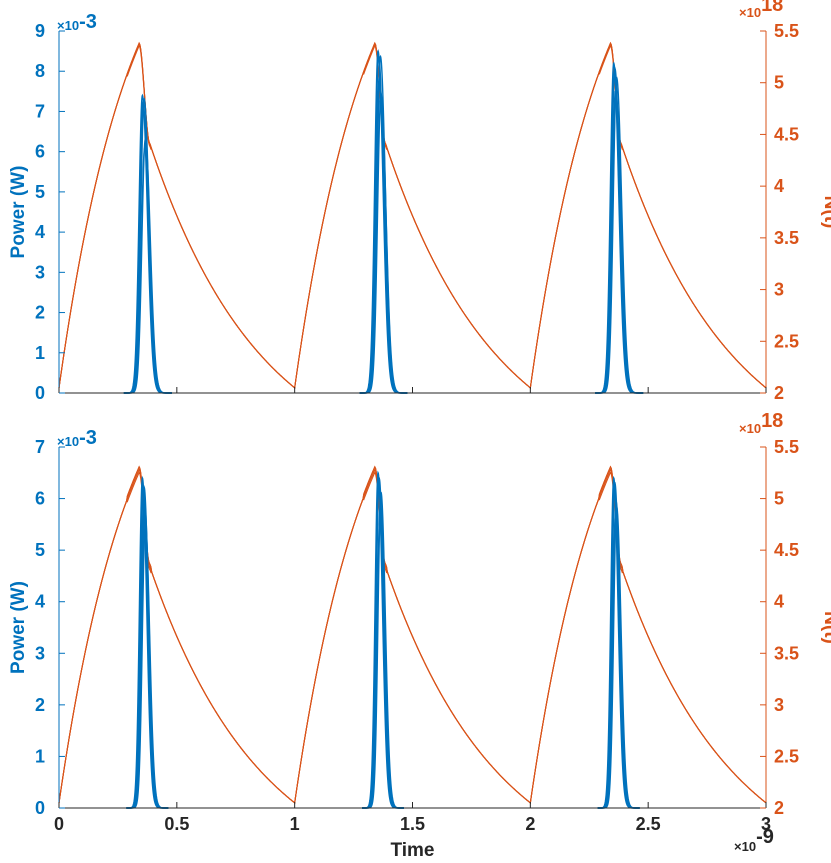 The height and width of the screenshot is (863, 831). I want to click on x-tick-label: 3, so click(766, 824).